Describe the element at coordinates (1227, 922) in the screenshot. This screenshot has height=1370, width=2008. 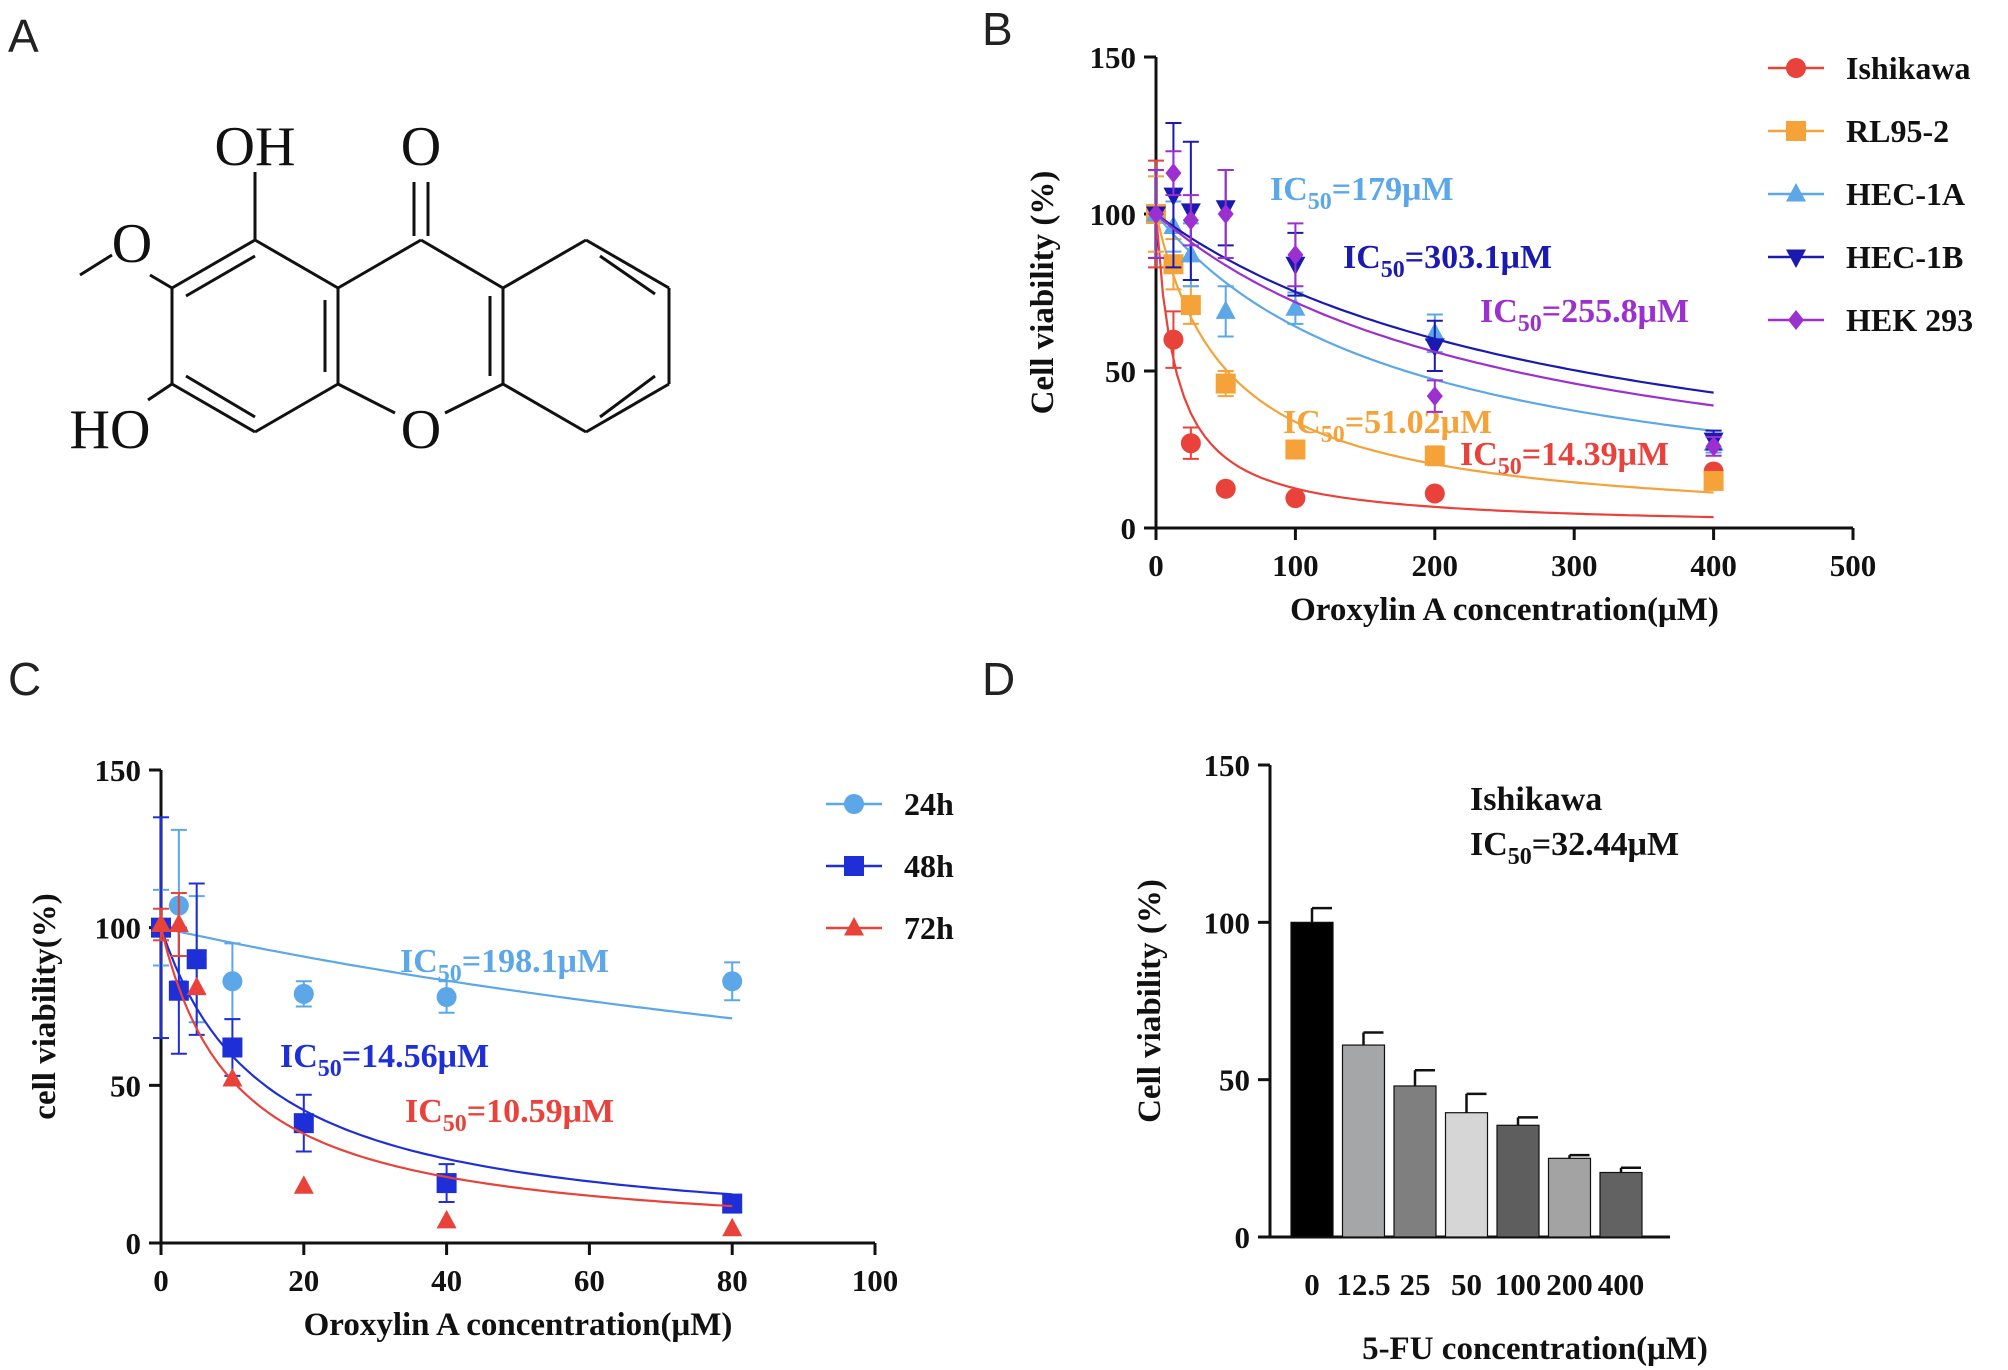
I see `chart-d-ytick-label: 100` at that location.